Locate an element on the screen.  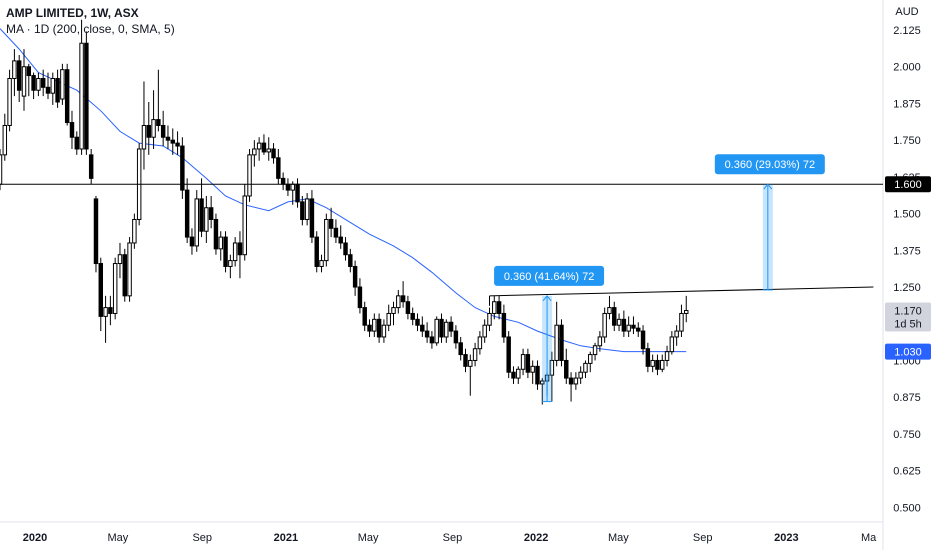
price-tick-label: 0.875 is located at coordinates (907, 398).